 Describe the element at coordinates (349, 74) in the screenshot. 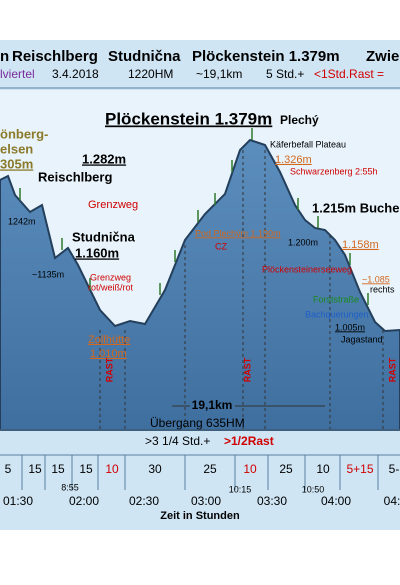

I see `header-info: <1Std.Rast =` at that location.